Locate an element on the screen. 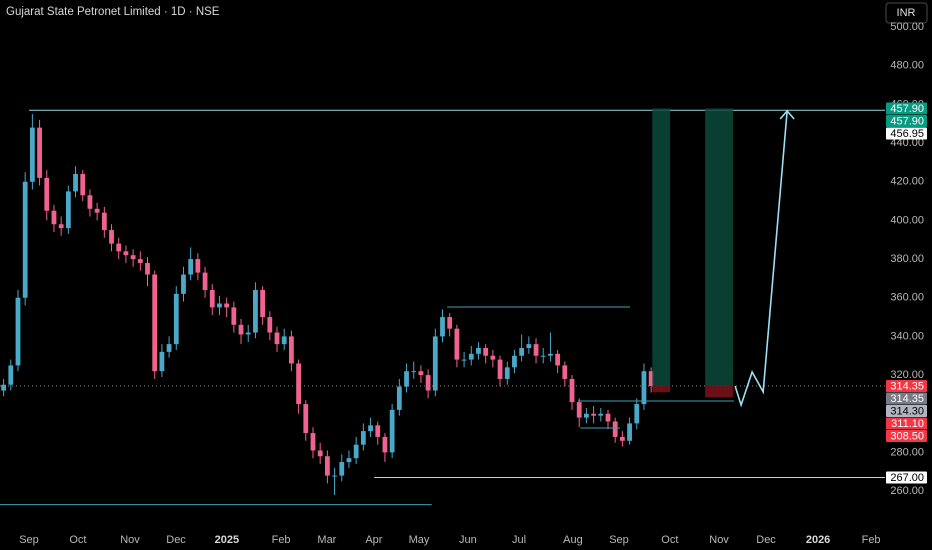  price-badge-label: 308.50 is located at coordinates (907, 436).